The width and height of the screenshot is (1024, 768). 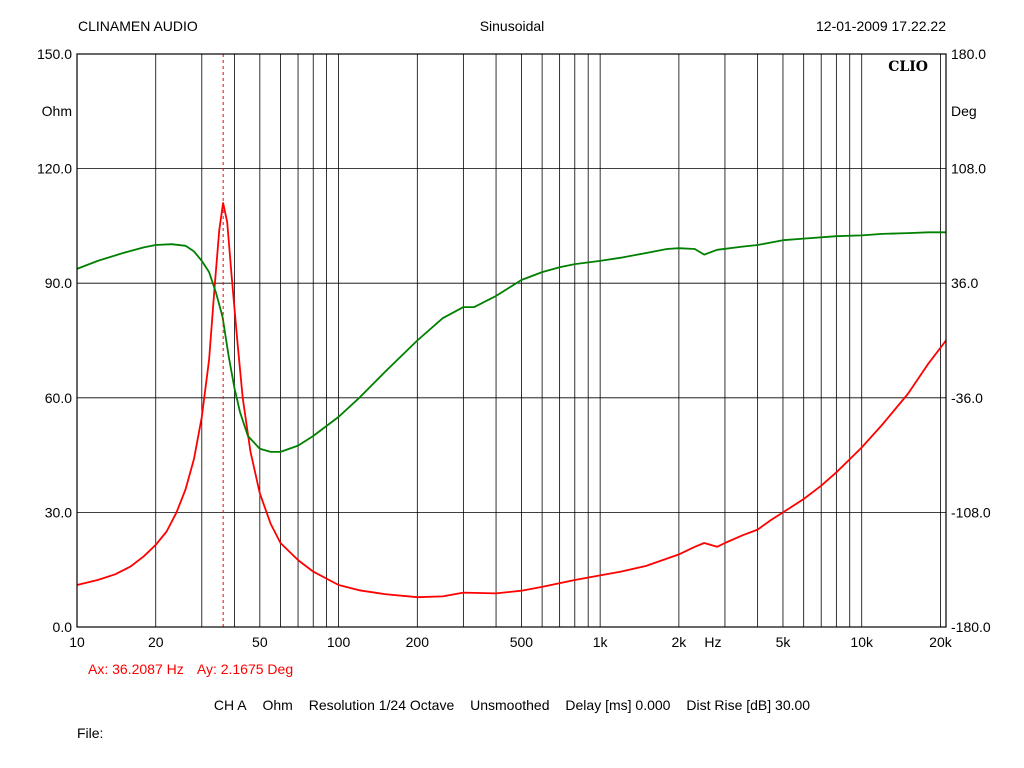 What do you see at coordinates (512, 26) in the screenshot?
I see `header-mode: Sinusoidal` at bounding box center [512, 26].